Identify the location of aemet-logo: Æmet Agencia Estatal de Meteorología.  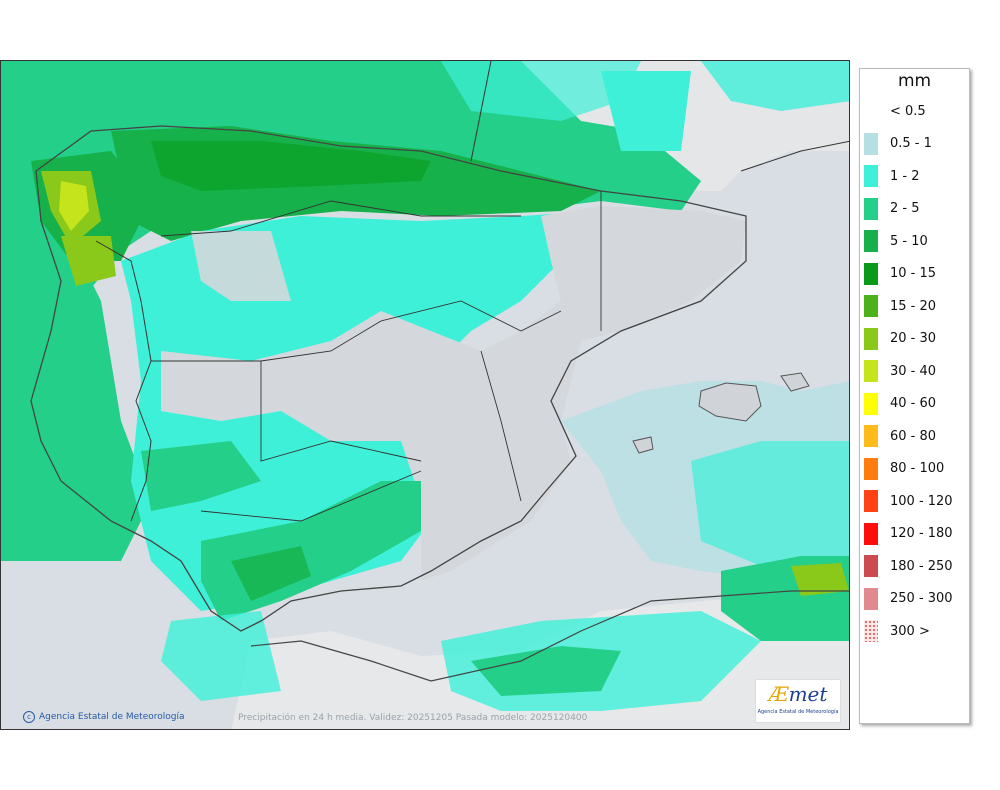
(798, 701).